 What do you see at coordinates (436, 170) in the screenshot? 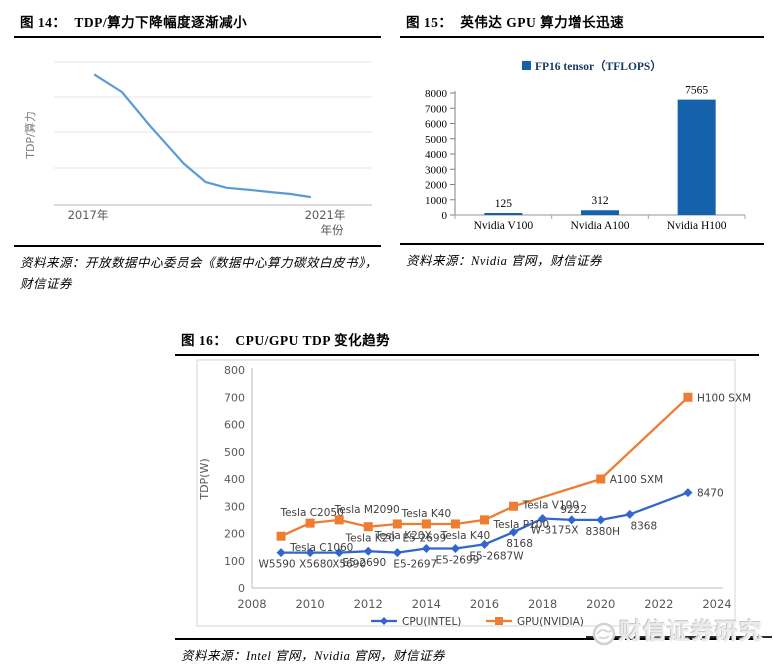
I see `svg-text: 3000` at bounding box center [436, 170].